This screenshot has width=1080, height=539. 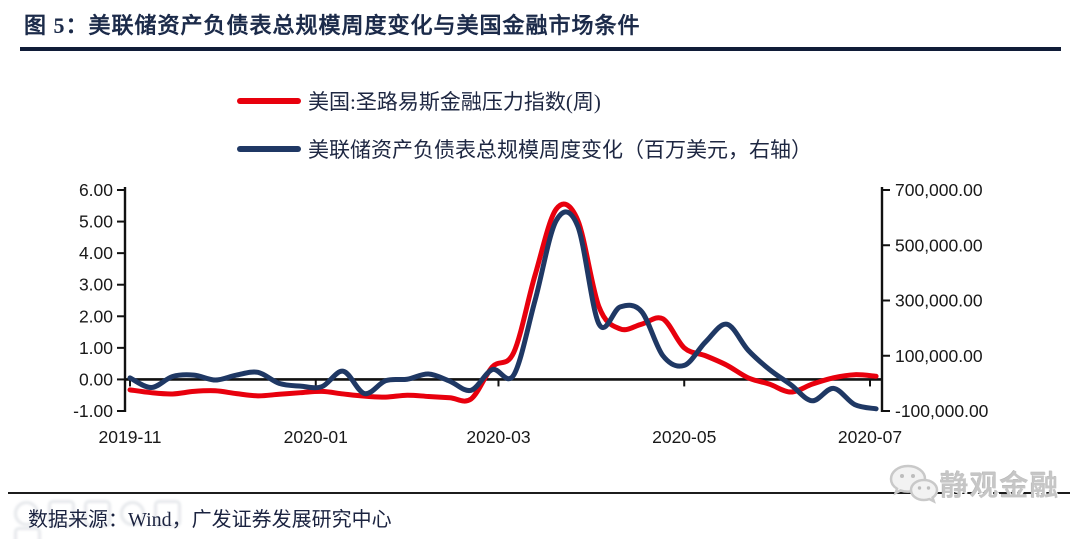 I want to click on svg-text: 2019-11, so click(x=130, y=437).